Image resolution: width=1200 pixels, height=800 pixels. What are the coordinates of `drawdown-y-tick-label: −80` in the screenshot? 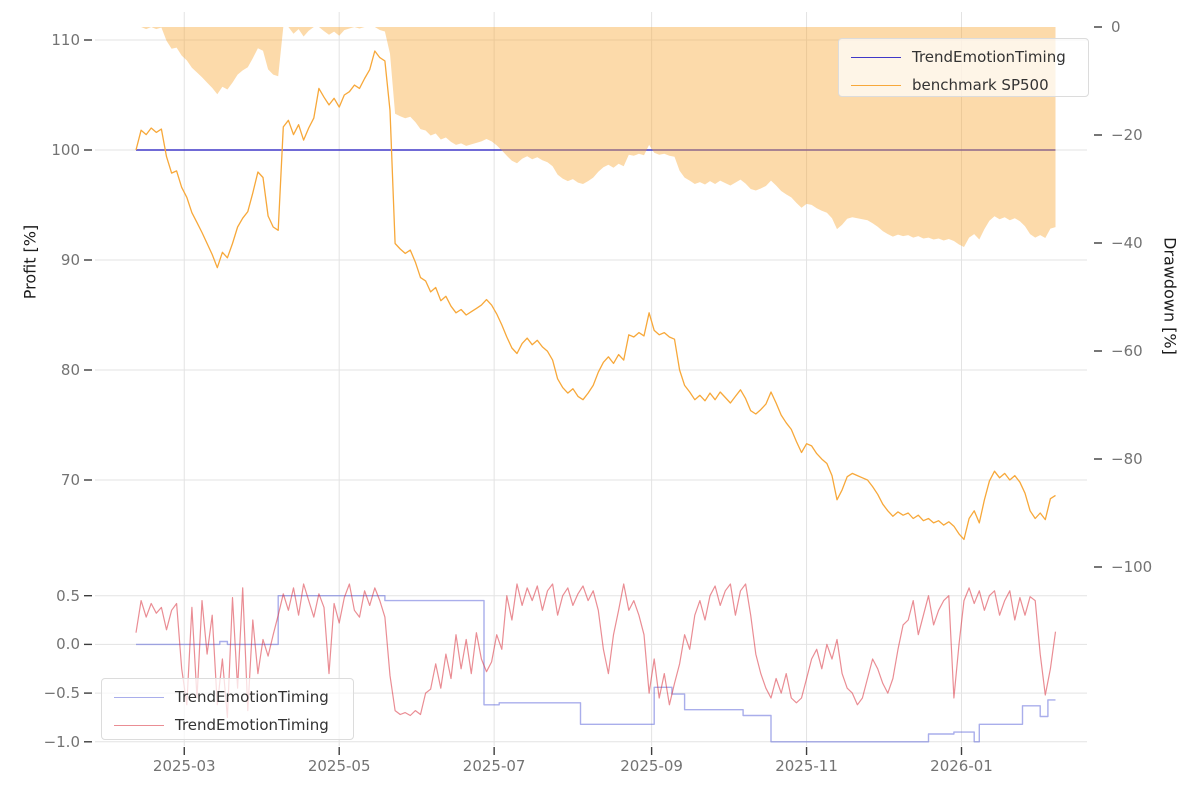 It's located at (1127, 459).